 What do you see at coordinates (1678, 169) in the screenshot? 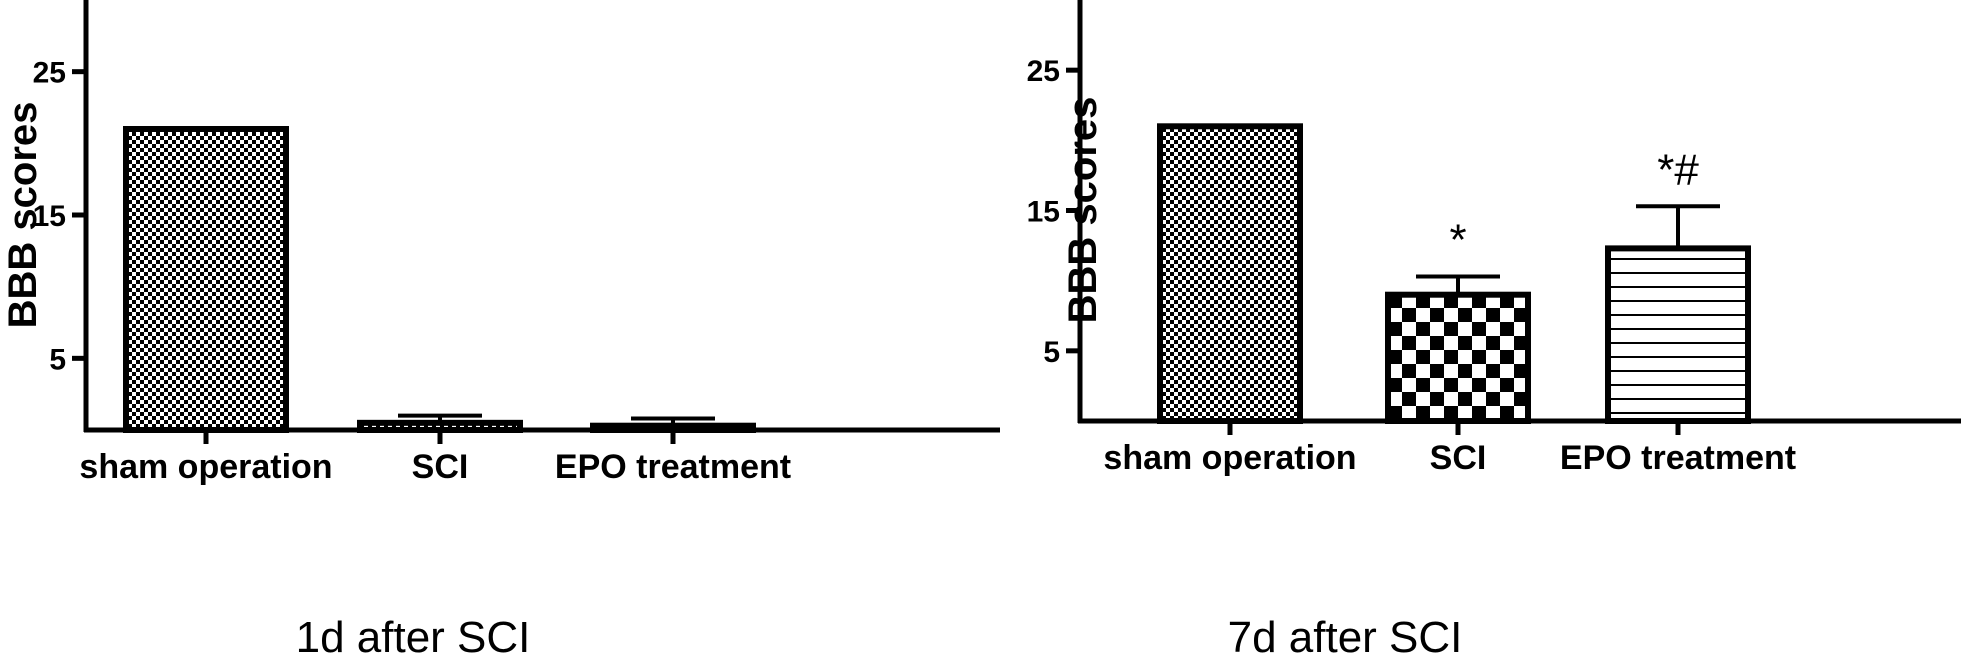
I see `significance-label: *#` at bounding box center [1678, 169].